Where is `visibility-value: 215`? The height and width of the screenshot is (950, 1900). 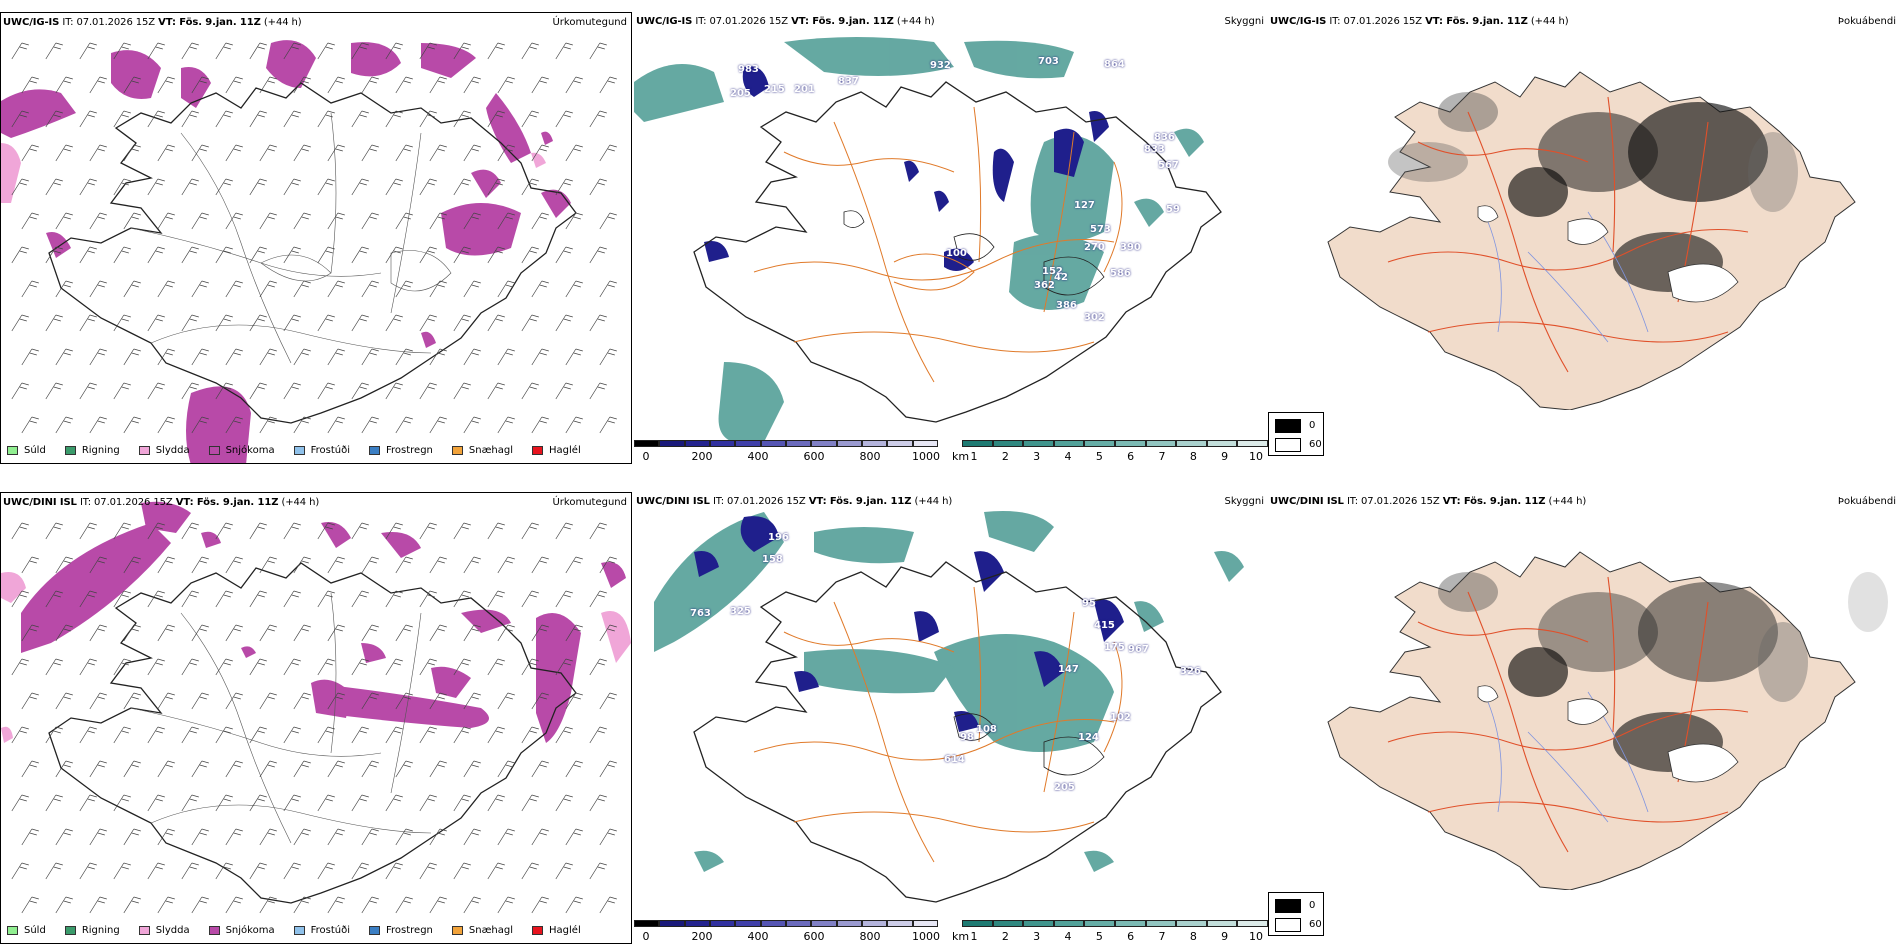
visibility-value: 215 is located at coordinates (774, 89).